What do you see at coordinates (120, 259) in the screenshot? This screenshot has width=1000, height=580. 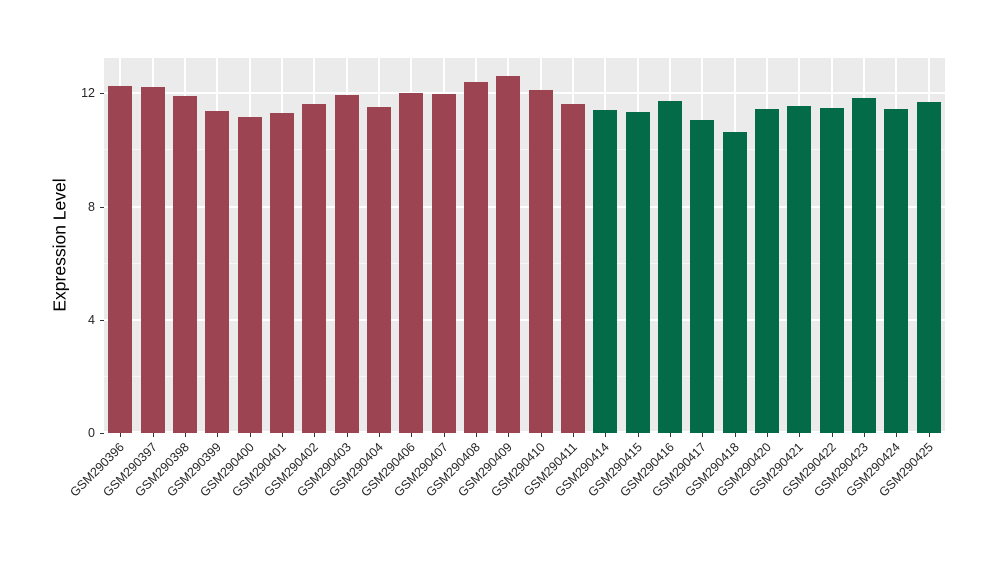 I see `bar-GSM290396` at bounding box center [120, 259].